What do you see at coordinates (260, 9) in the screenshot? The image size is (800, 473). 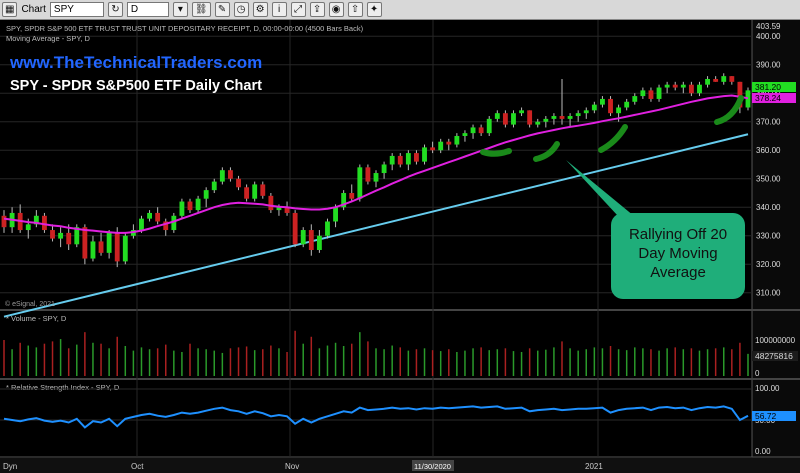 I see `settings-icon: ⚙` at bounding box center [260, 9].